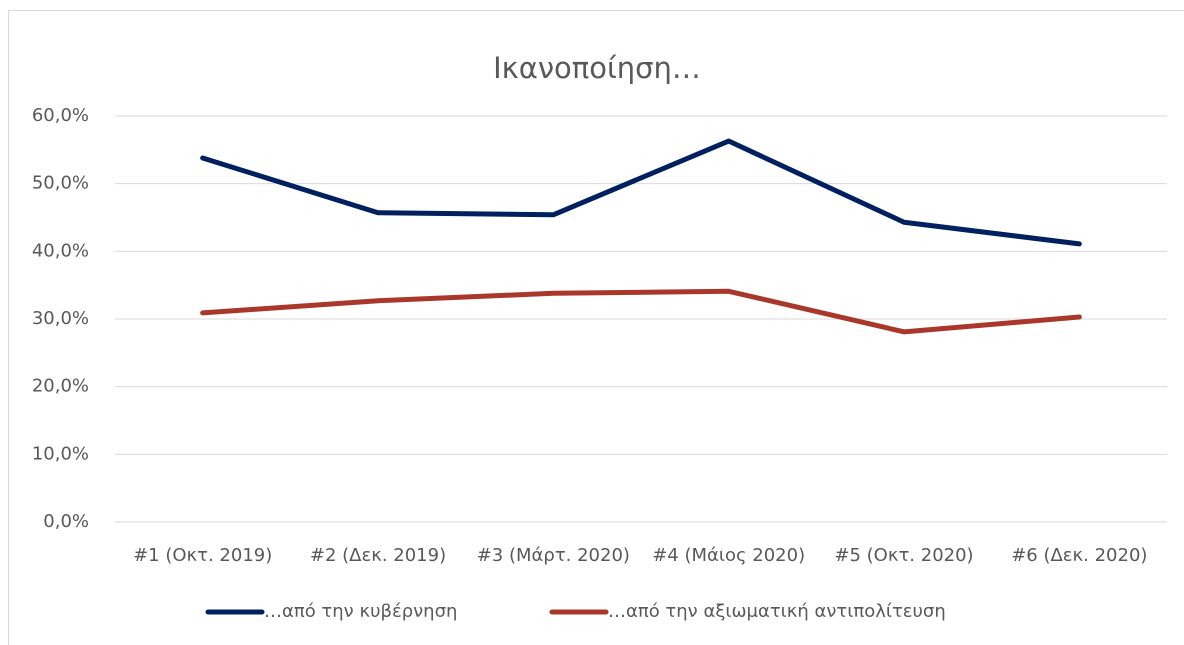 This screenshot has width=1184, height=645. I want to click on legend-label: …από την κυβέρνηση, so click(360, 611).